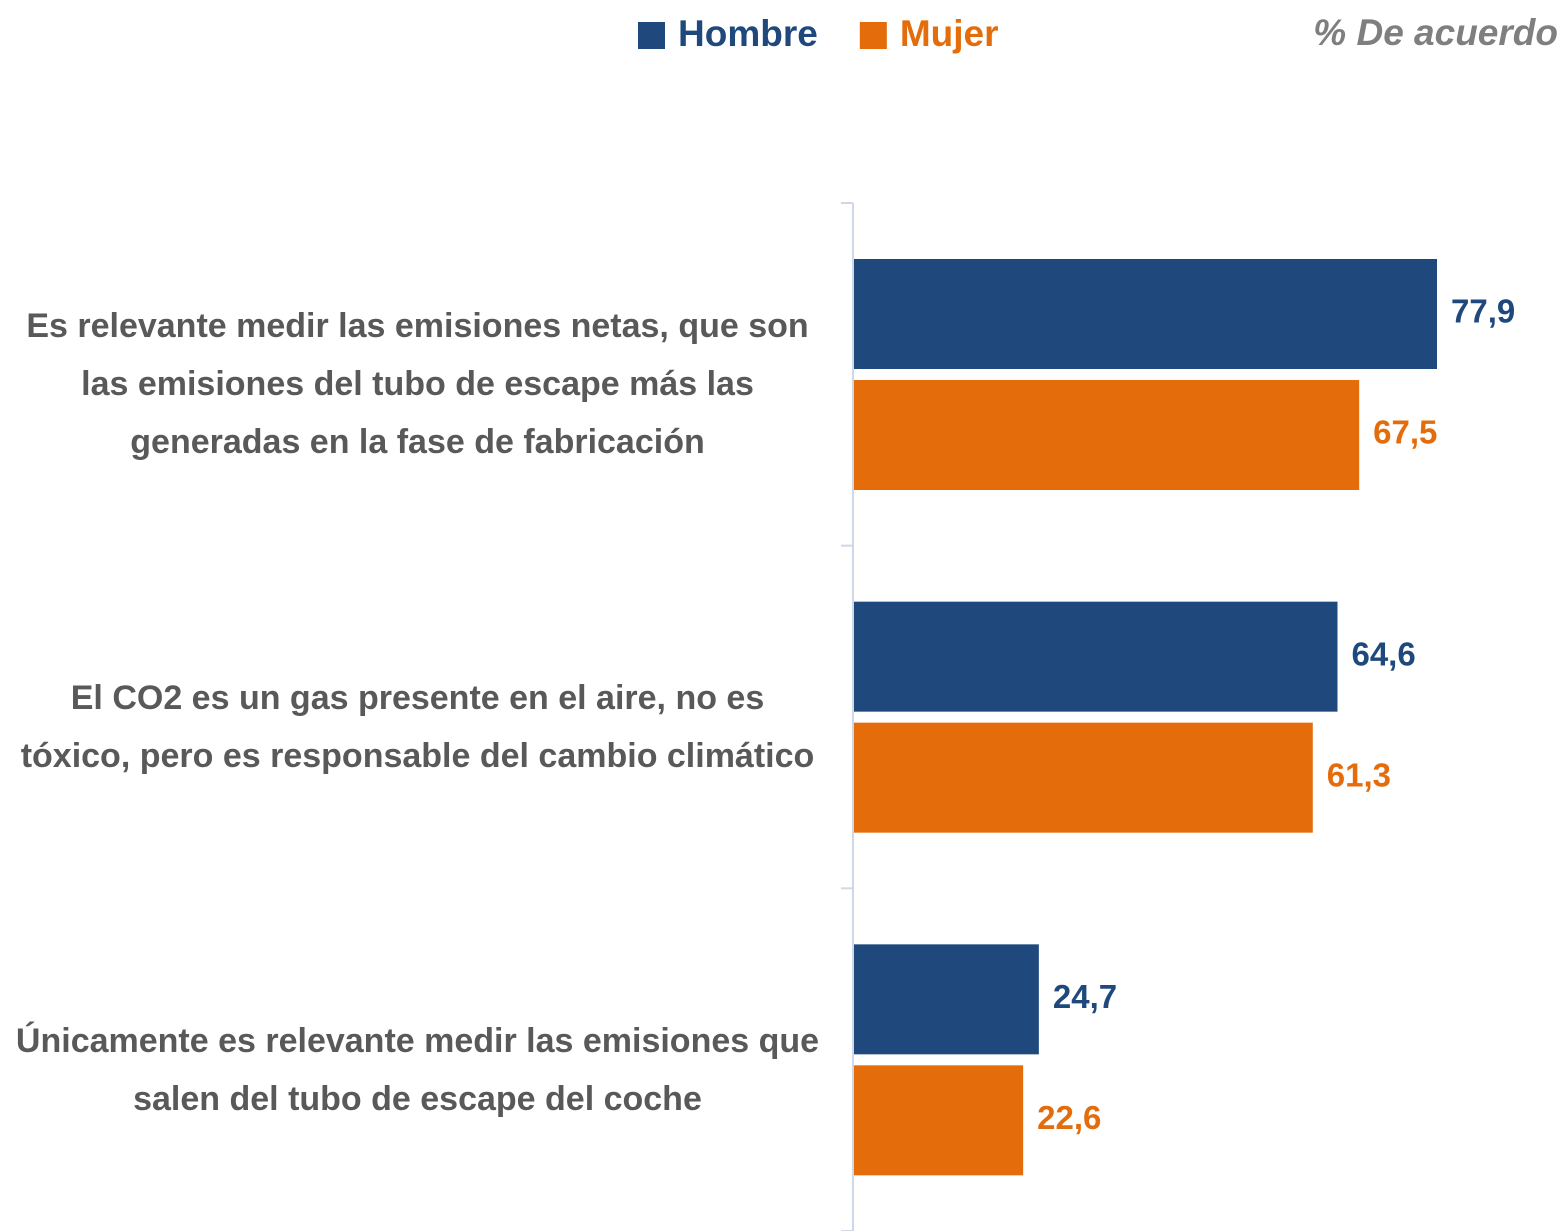 This screenshot has height=1231, width=1568. I want to click on value-label: 77,9, so click(1483, 311).